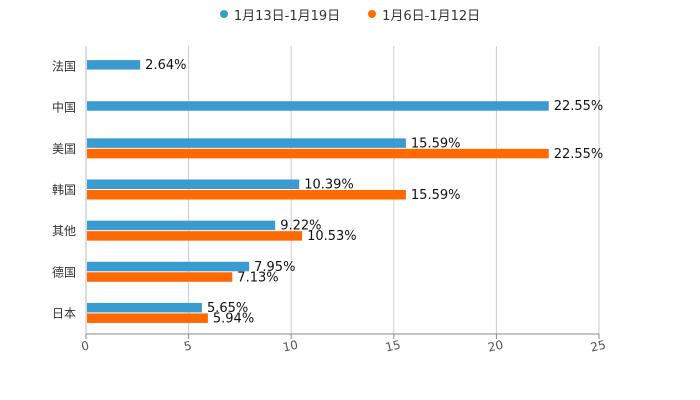 The image size is (700, 400). I want to click on category-label: 其他, so click(64, 231).